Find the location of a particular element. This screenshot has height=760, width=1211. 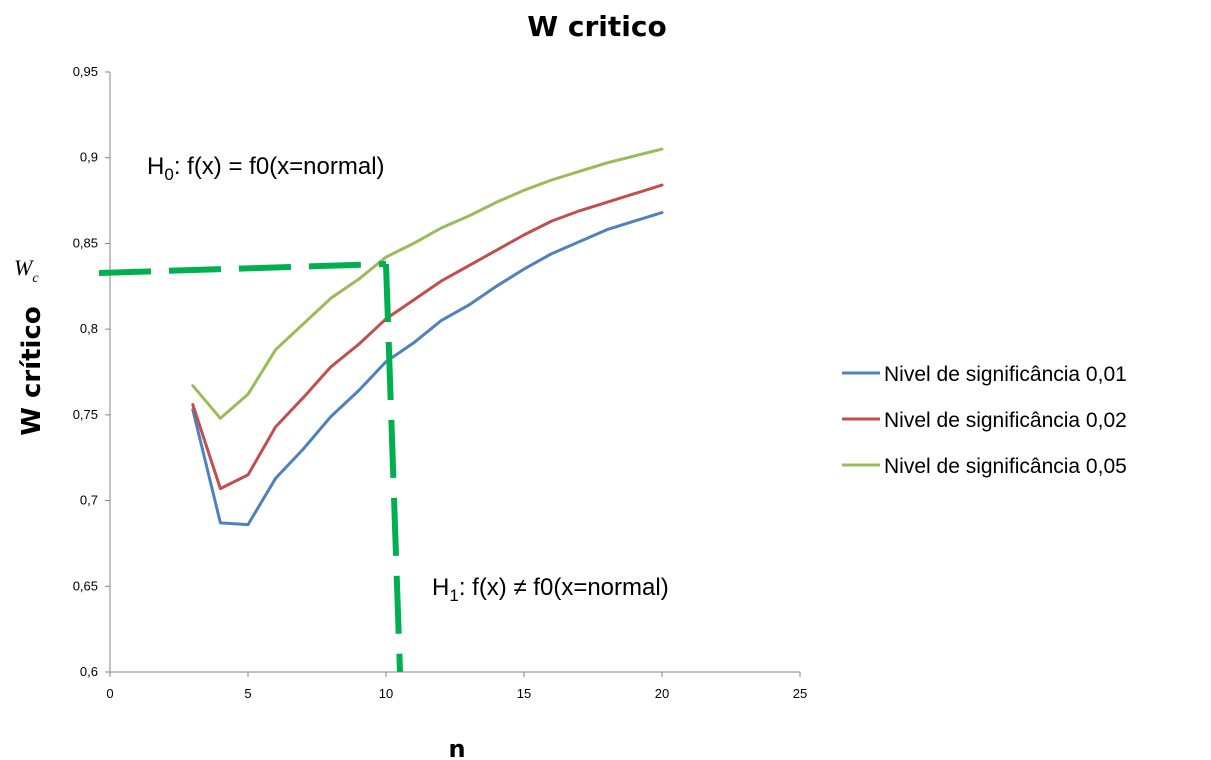

h1-subscript: 1 is located at coordinates (453, 595).